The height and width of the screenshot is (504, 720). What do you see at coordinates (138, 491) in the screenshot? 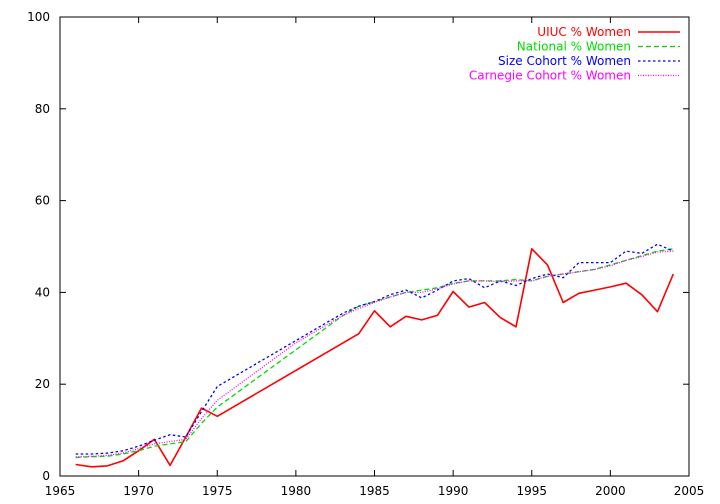
I see `x-tick-label: 1970` at bounding box center [138, 491].